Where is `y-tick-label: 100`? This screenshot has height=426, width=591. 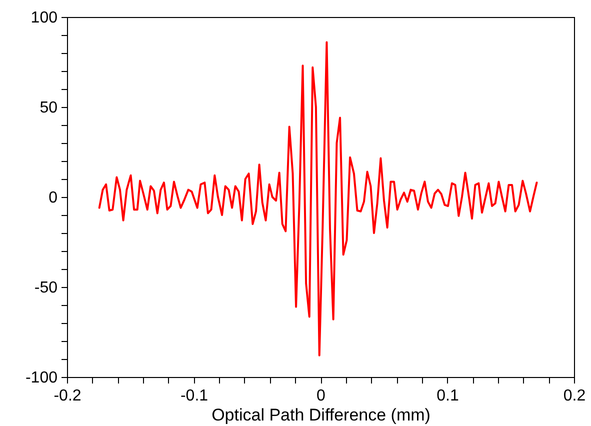 y-tick-label: 100 is located at coordinates (44, 18).